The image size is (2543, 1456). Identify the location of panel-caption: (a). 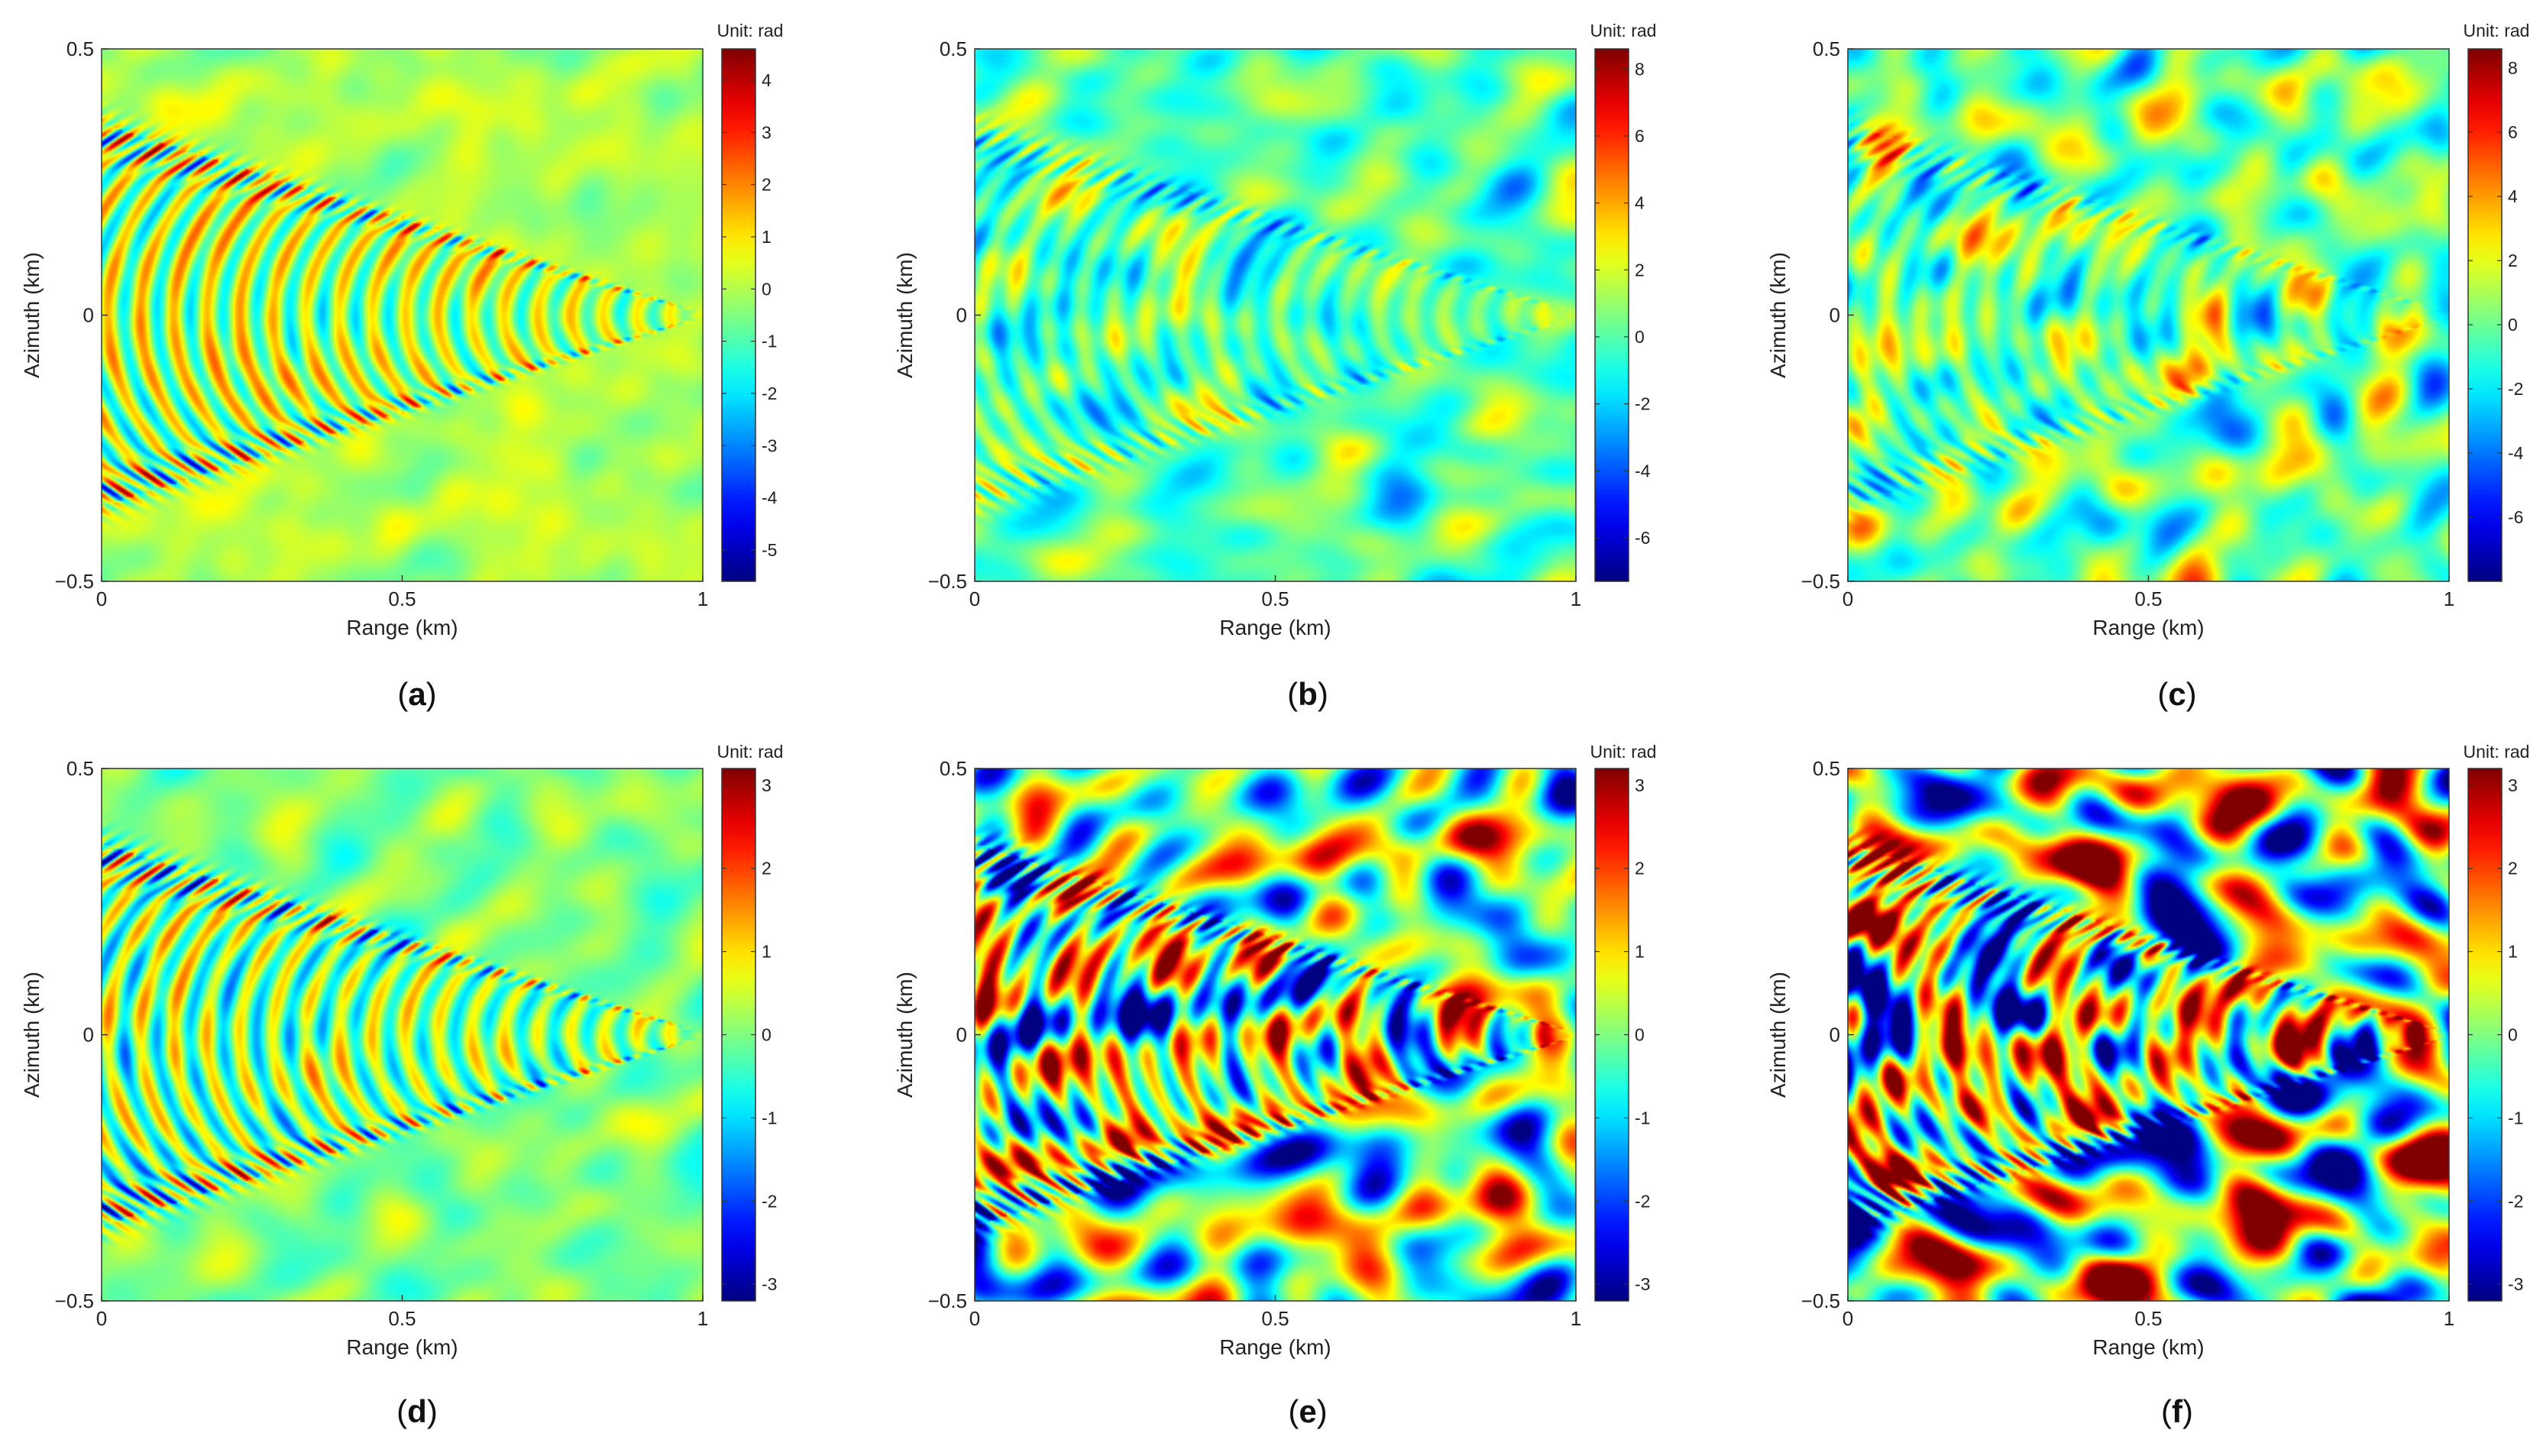
(416, 694).